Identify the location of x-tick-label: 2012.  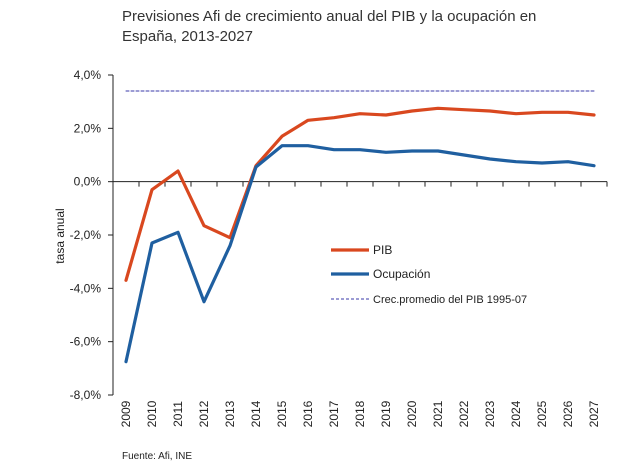
(204, 413).